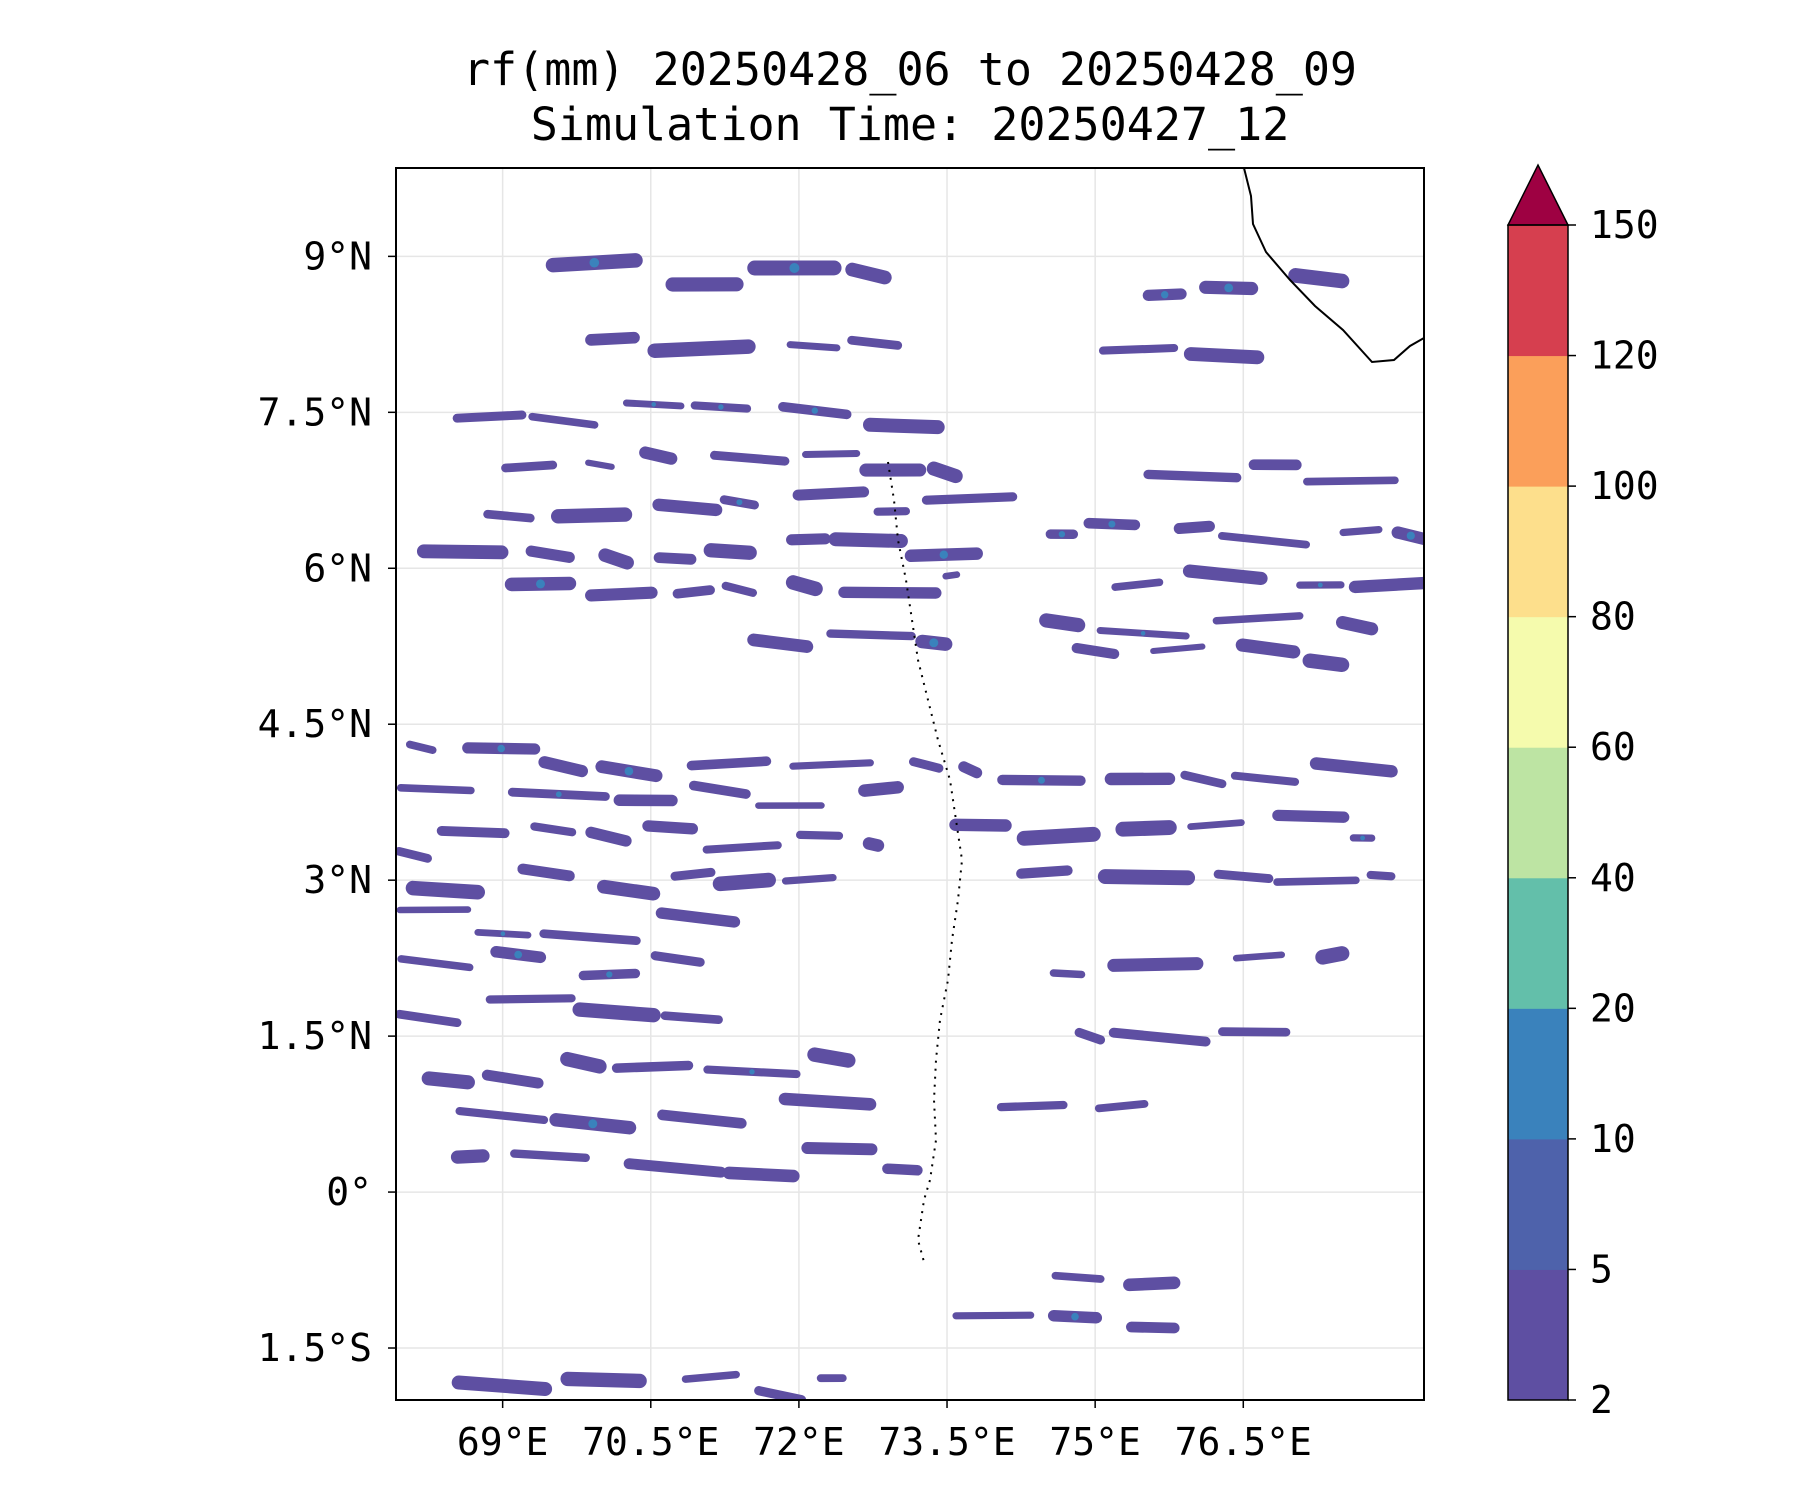 This screenshot has width=1800, height=1500. What do you see at coordinates (315, 1036) in the screenshot?
I see `lat-tick-label: 1.5°N` at bounding box center [315, 1036].